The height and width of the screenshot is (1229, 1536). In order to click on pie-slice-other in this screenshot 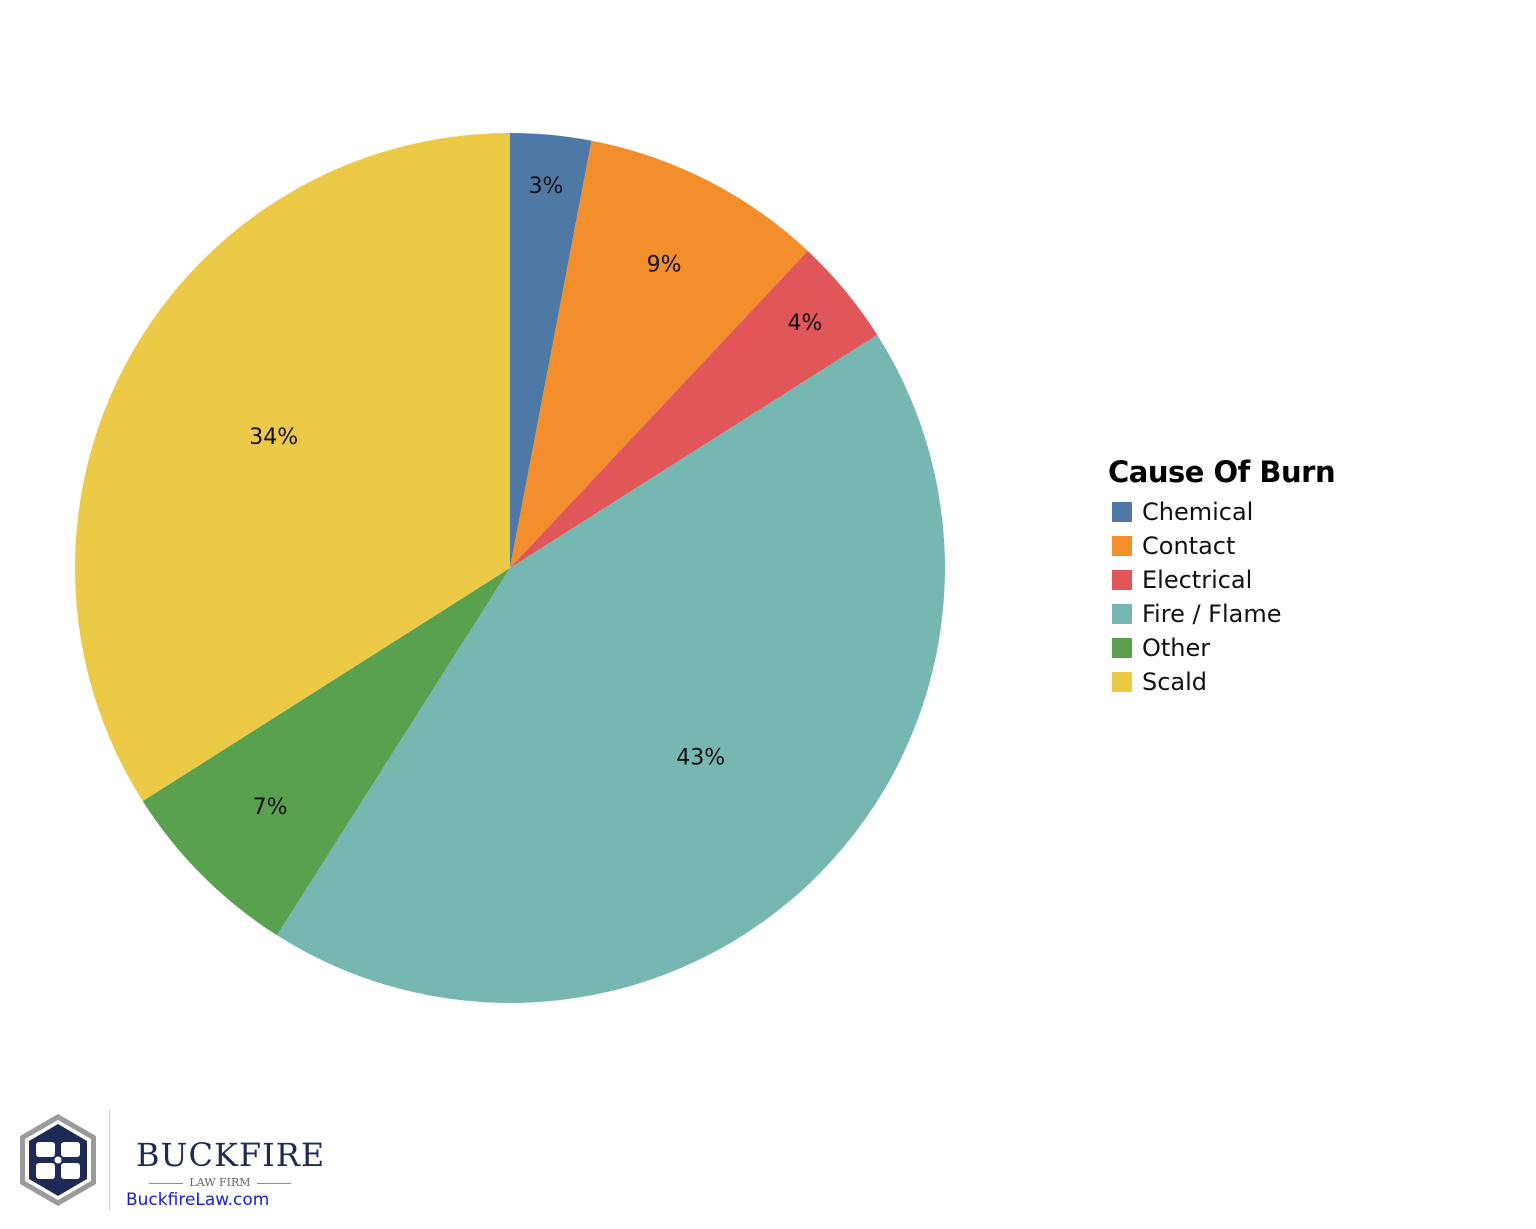, I will do `click(326, 752)`.